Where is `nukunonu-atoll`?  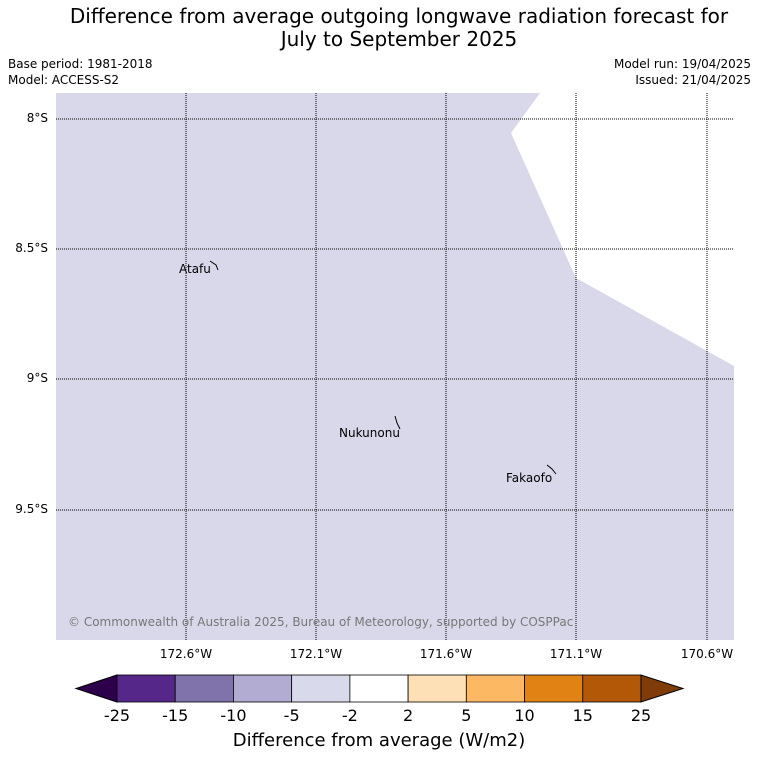
nukunonu-atoll is located at coordinates (397, 422).